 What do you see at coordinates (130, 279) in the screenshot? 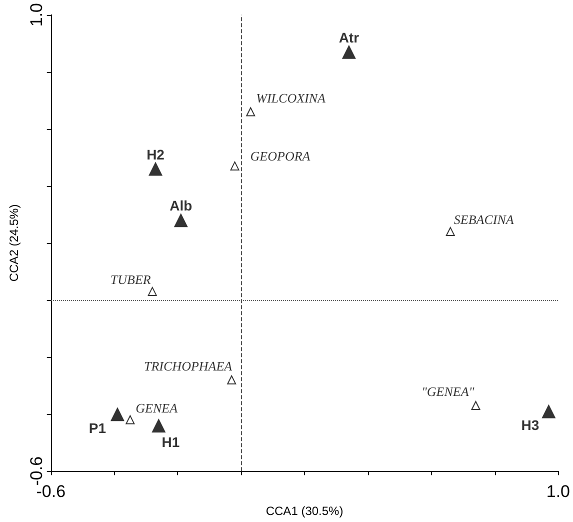
I see `annotation: TUBER` at bounding box center [130, 279].